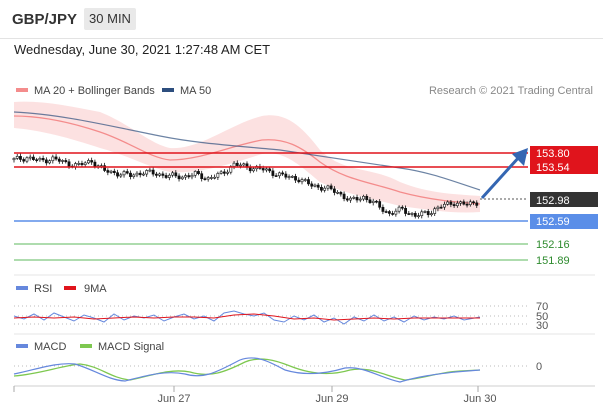 Image resolution: width=603 pixels, height=415 pixels. What do you see at coordinates (331, 399) in the screenshot?
I see `x-label-jun29: Jun 29` at bounding box center [331, 399].